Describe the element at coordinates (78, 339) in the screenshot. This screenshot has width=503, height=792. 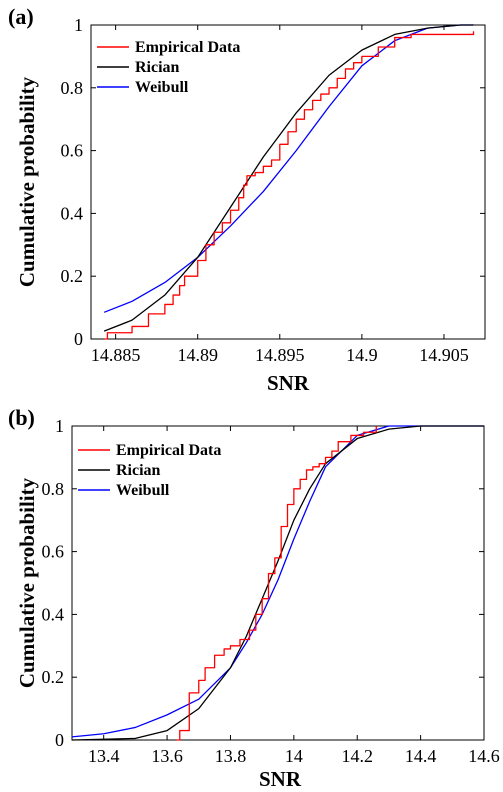
I see `panel-a-y-tick-label: 0` at that location.